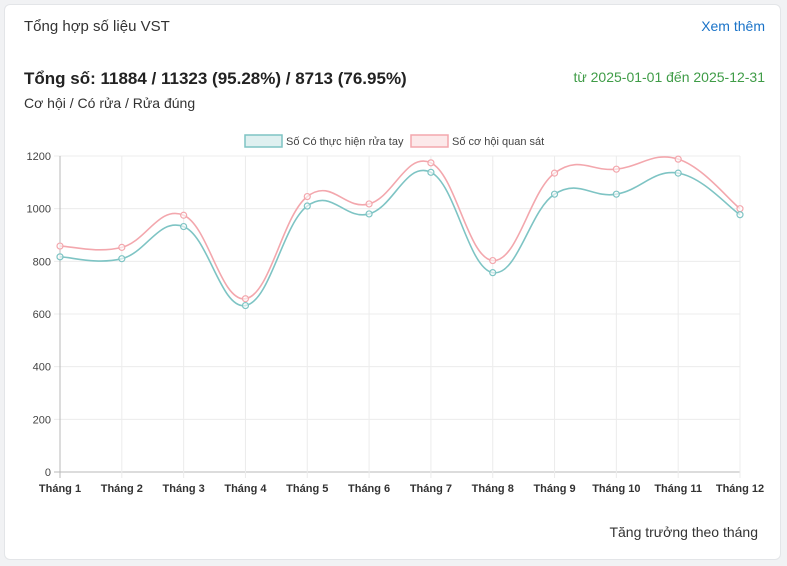  What do you see at coordinates (498, 142) in the screenshot?
I see `legend-label: Số cơ hội quan sát` at bounding box center [498, 142].